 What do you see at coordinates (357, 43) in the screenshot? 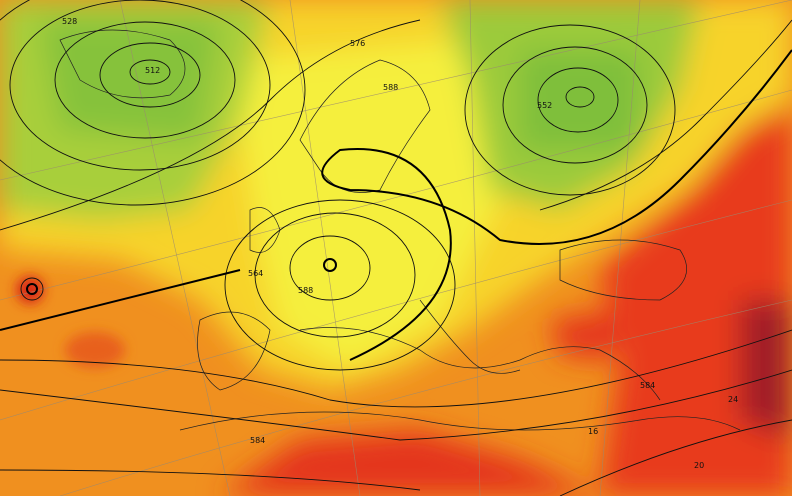
I see `contour-label: 576` at bounding box center [357, 43].